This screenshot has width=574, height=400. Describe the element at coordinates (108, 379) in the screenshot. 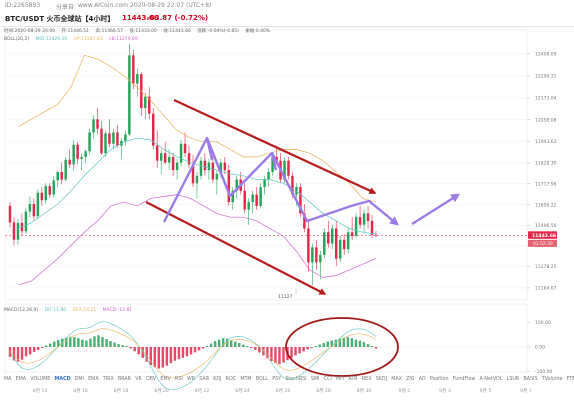

I see `indicator-tab: TRIX` at that location.